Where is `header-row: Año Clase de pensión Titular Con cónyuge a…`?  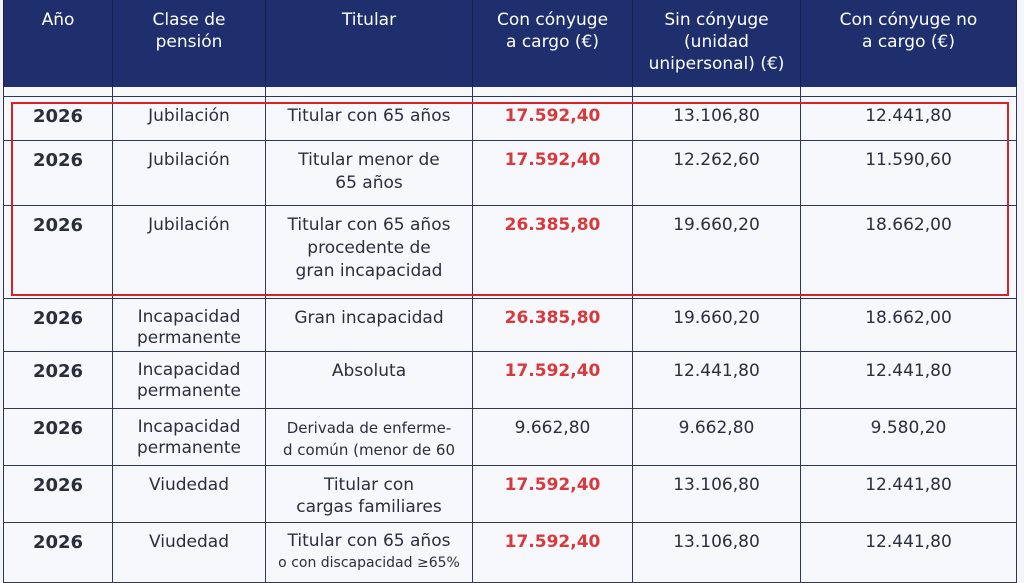 header-row: Año Clase de pensión Titular Con cónyuge a… is located at coordinates (510, 43).